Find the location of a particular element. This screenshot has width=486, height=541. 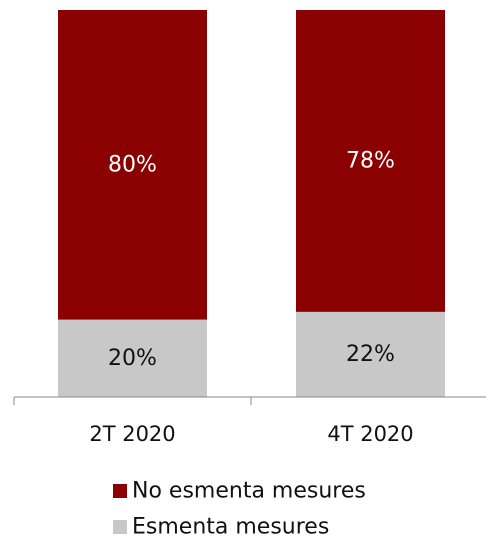

x-tick-label: 4T 2020 is located at coordinates (370, 434).